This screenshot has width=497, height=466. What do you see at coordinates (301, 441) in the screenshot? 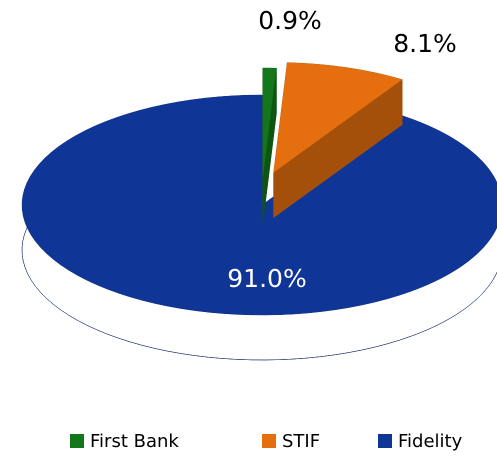
I see `legend-label: STIF` at bounding box center [301, 441].